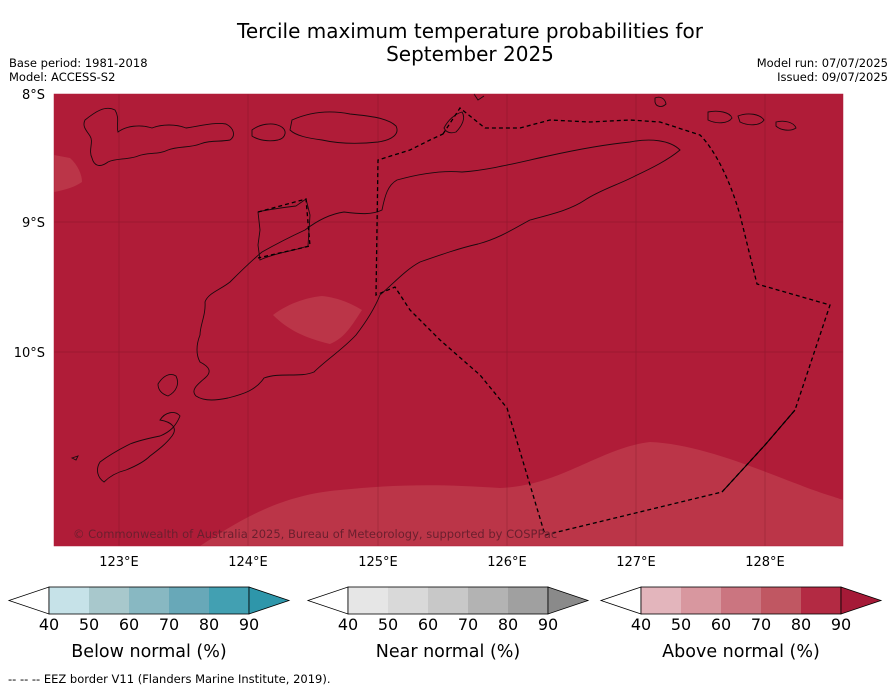  What do you see at coordinates (169, 624) in the screenshot?
I see `below-normal-tick-label: 70` at bounding box center [169, 624].